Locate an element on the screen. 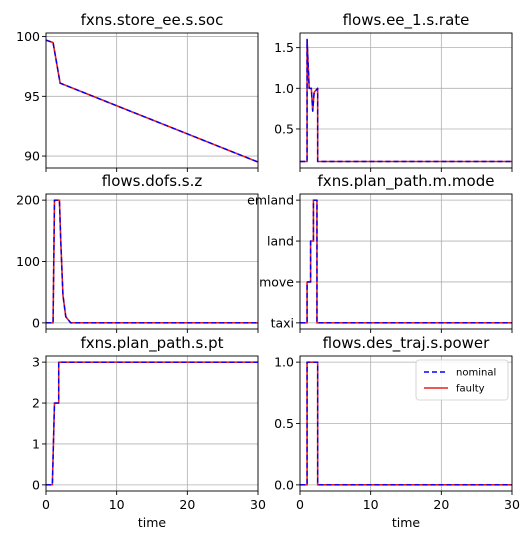 Image resolution: width=529 pixels, height=547 pixels. subplot-2: 0.5 1.0 1.5 flows.ee_1.s.rate is located at coordinates (393, 91).